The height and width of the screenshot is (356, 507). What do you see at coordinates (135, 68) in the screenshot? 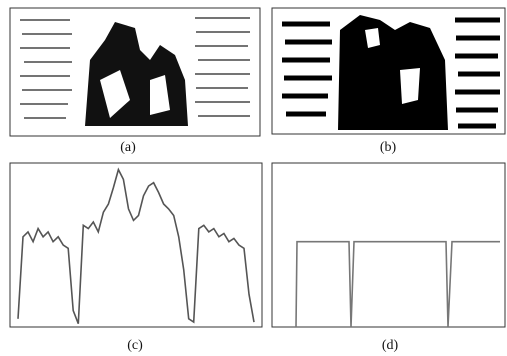
I see `text-lines` at bounding box center [135, 68].